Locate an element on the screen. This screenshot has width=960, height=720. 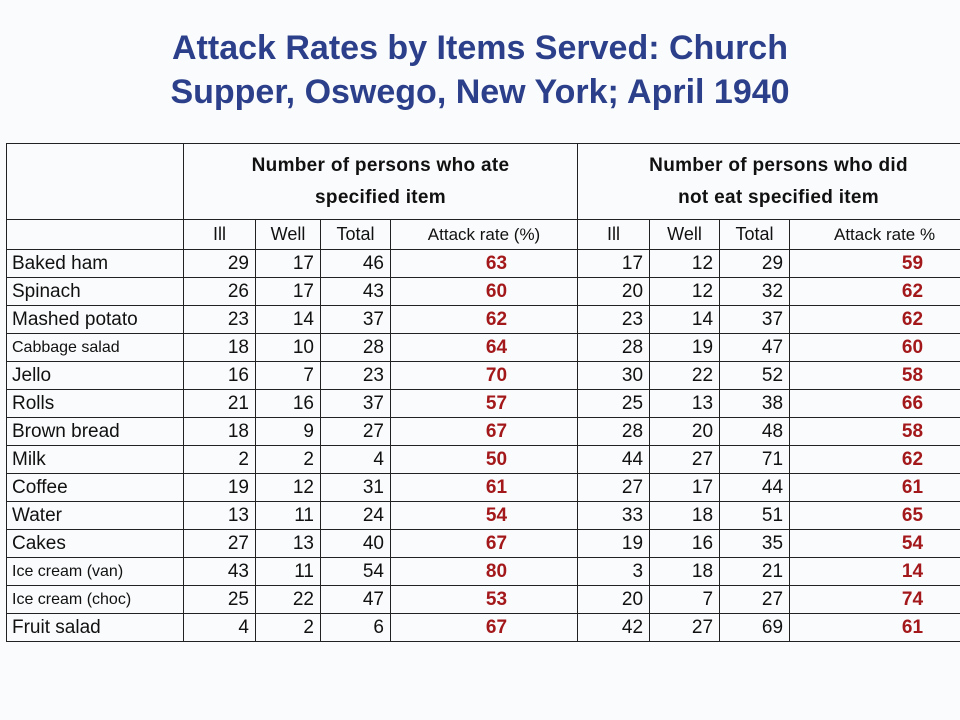
table-row: Rolls 21 16 37 57 25 13 38 66 is located at coordinates (483, 403).